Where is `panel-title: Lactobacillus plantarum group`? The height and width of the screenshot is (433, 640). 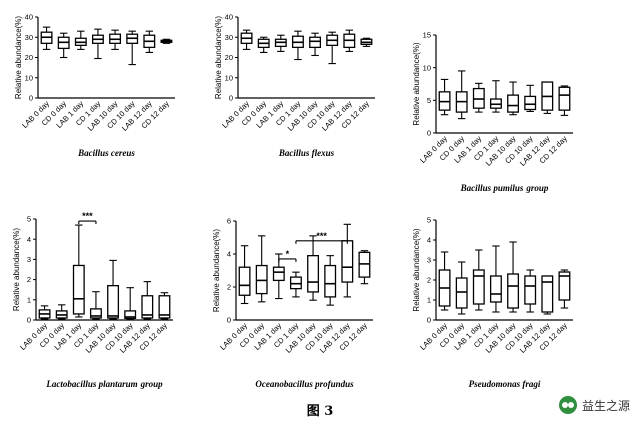 panel-title: Lactobacillus plantarum group is located at coordinates (104, 384).